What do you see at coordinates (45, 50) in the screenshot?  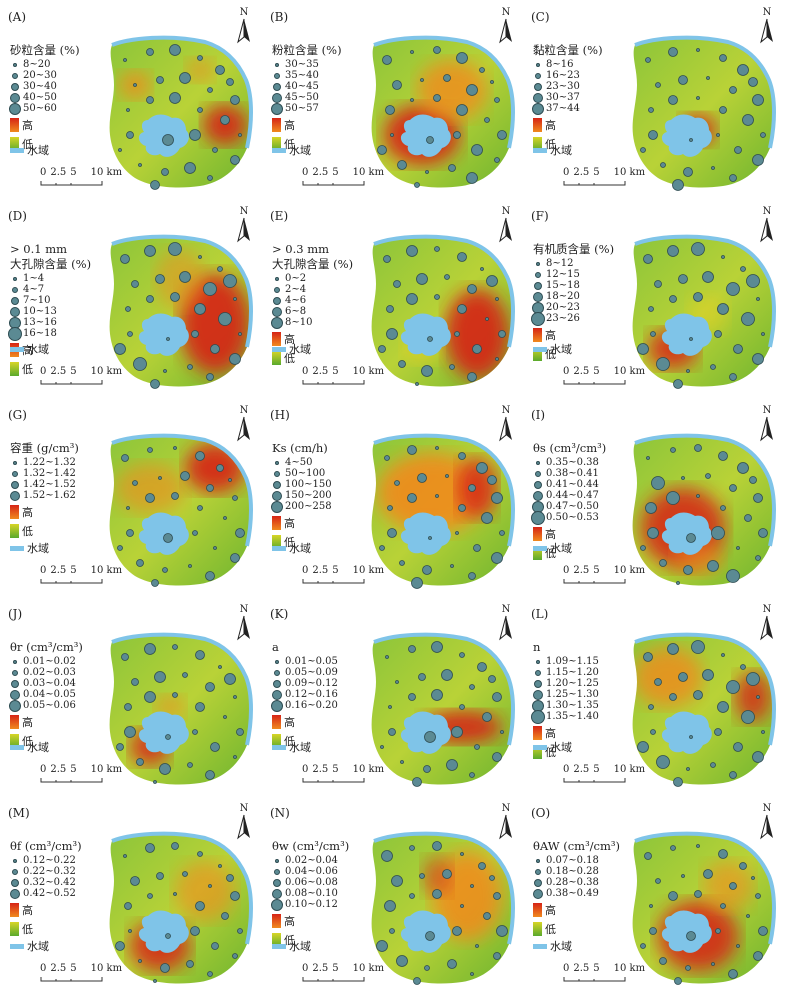 I see `legend-title: 砂粒含量 (%)` at bounding box center [45, 50].